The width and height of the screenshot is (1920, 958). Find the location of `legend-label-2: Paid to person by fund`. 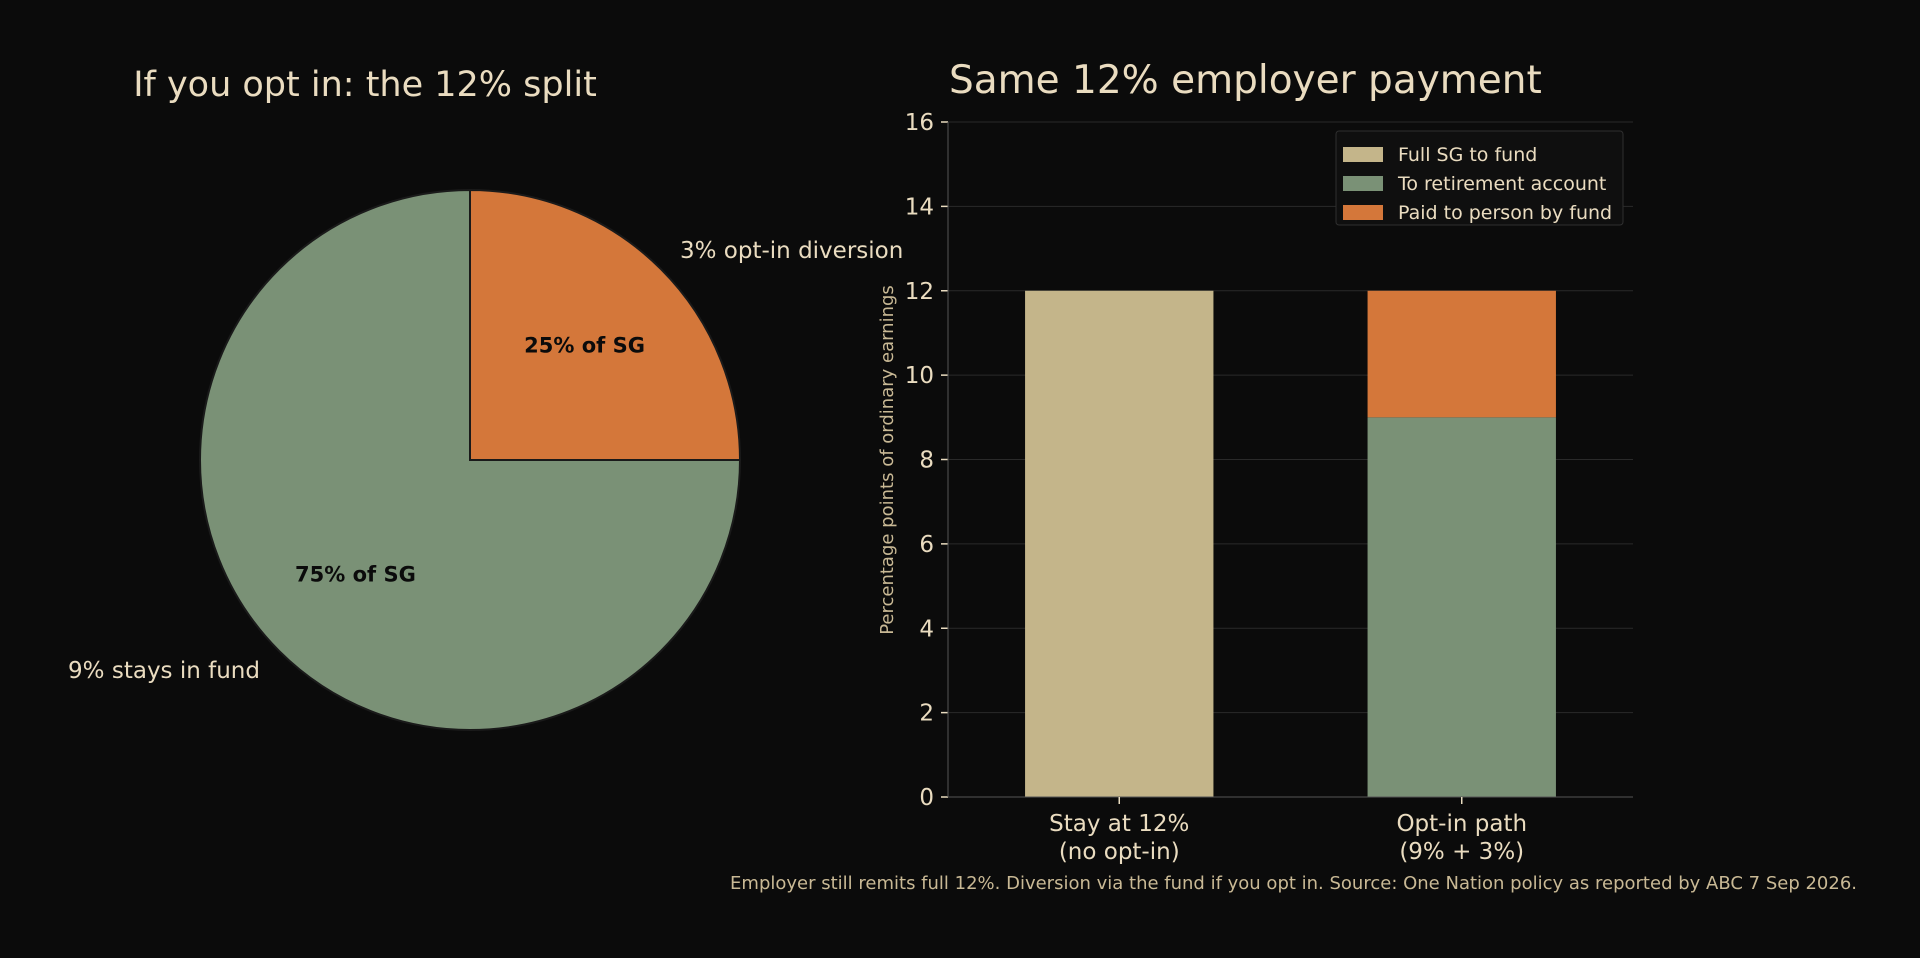

legend-label-2: Paid to person by fund is located at coordinates (1505, 213).